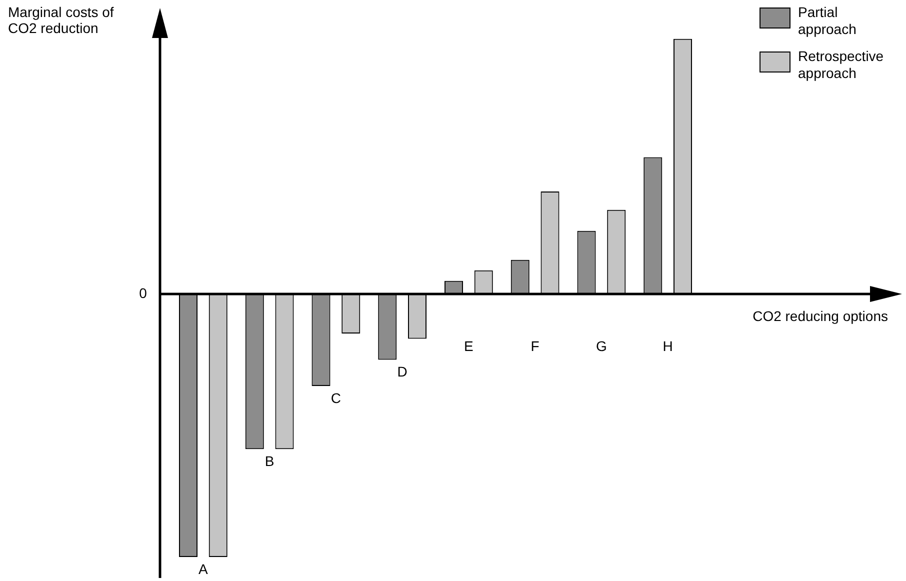  What do you see at coordinates (335, 398) in the screenshot?
I see `x-tick-label: C` at bounding box center [335, 398].